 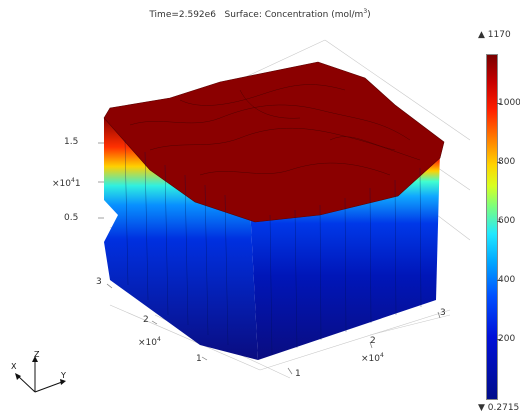 I want to click on x-tick-1: 1, so click(x=199, y=359).